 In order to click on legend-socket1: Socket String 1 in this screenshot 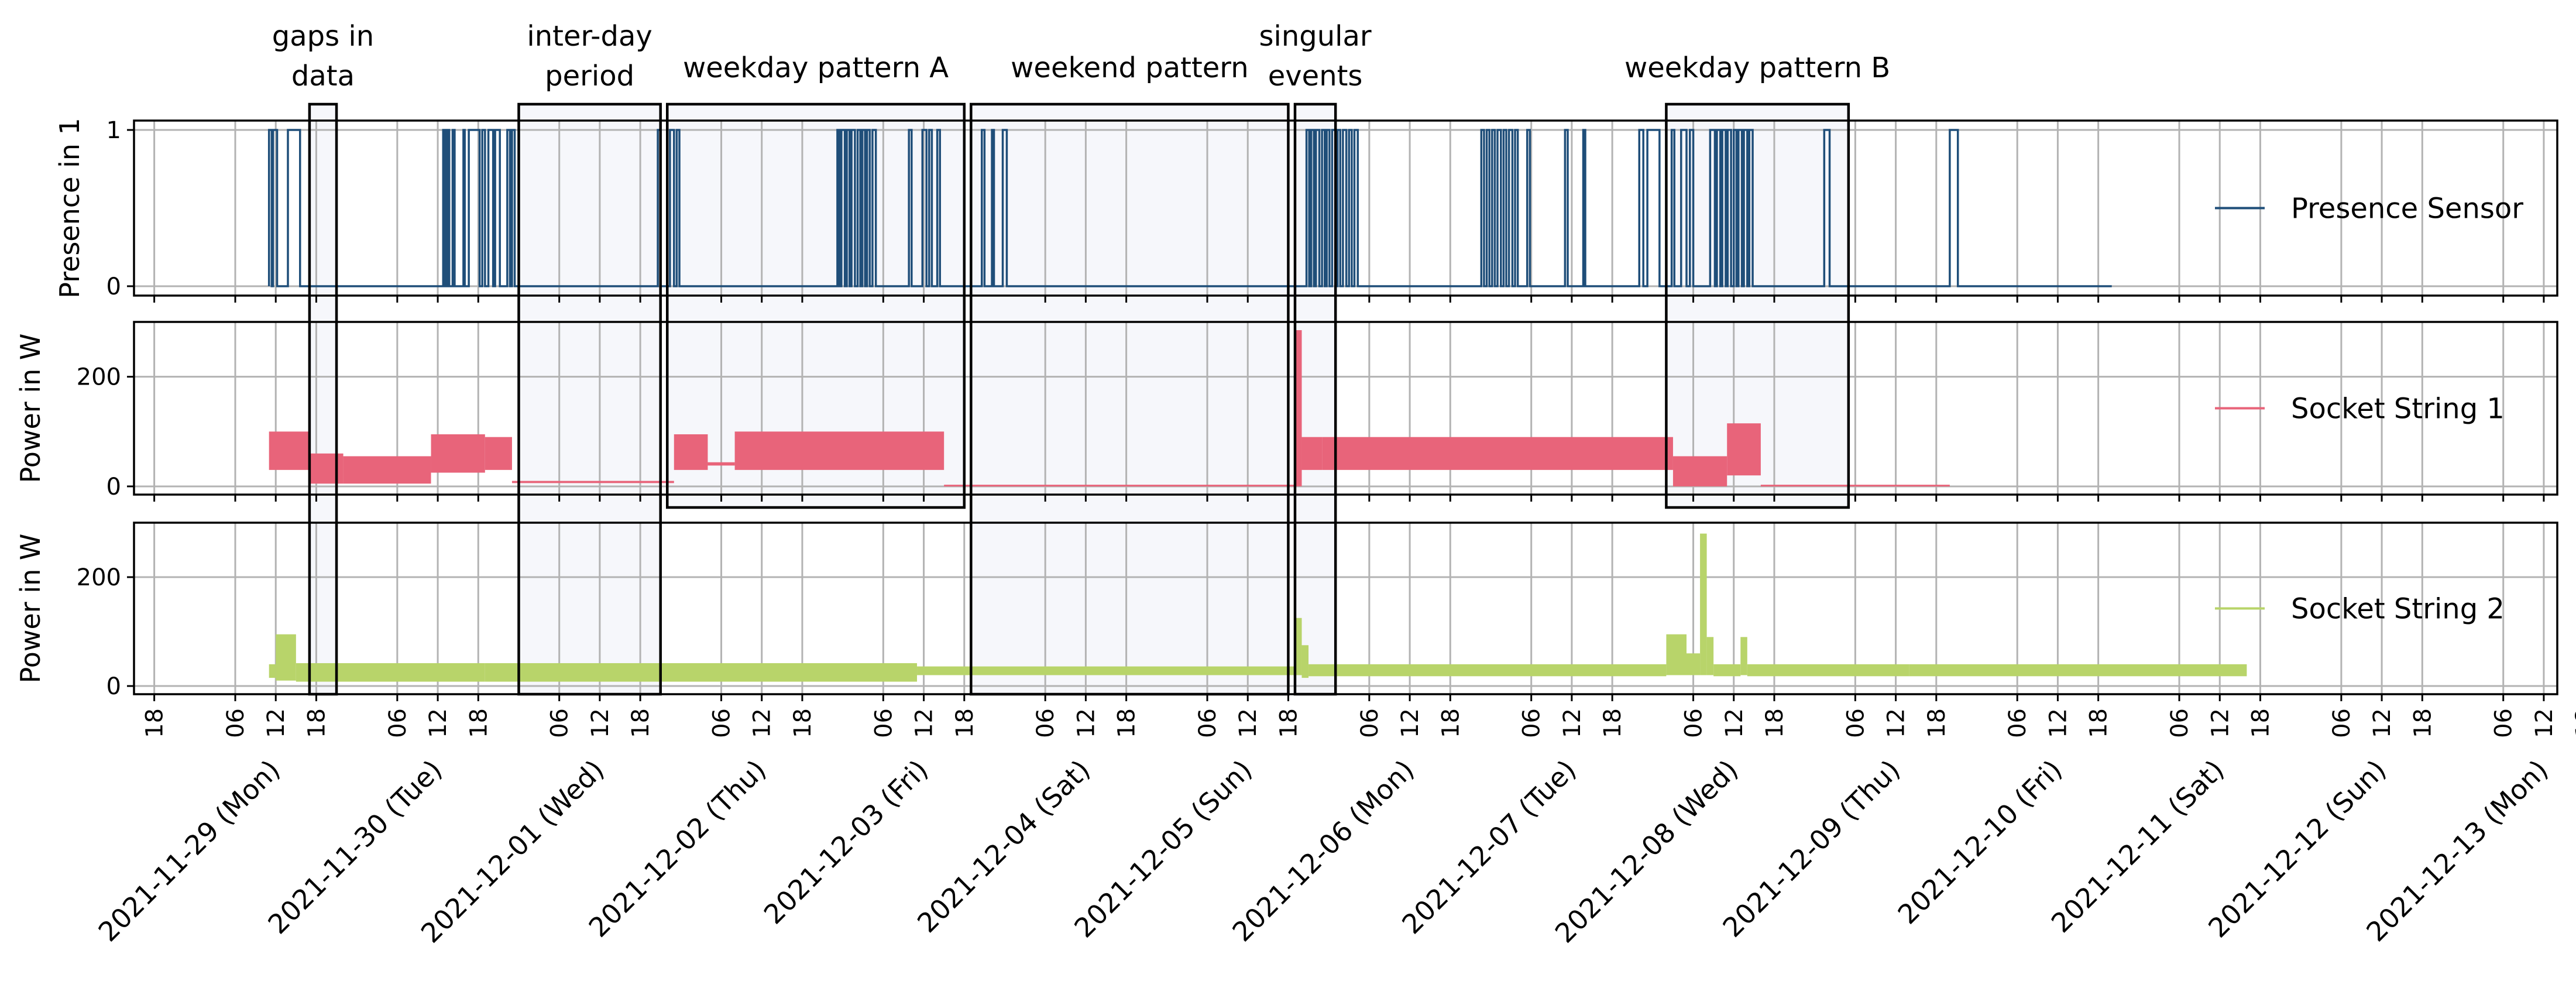, I will do `click(2360, 410)`.